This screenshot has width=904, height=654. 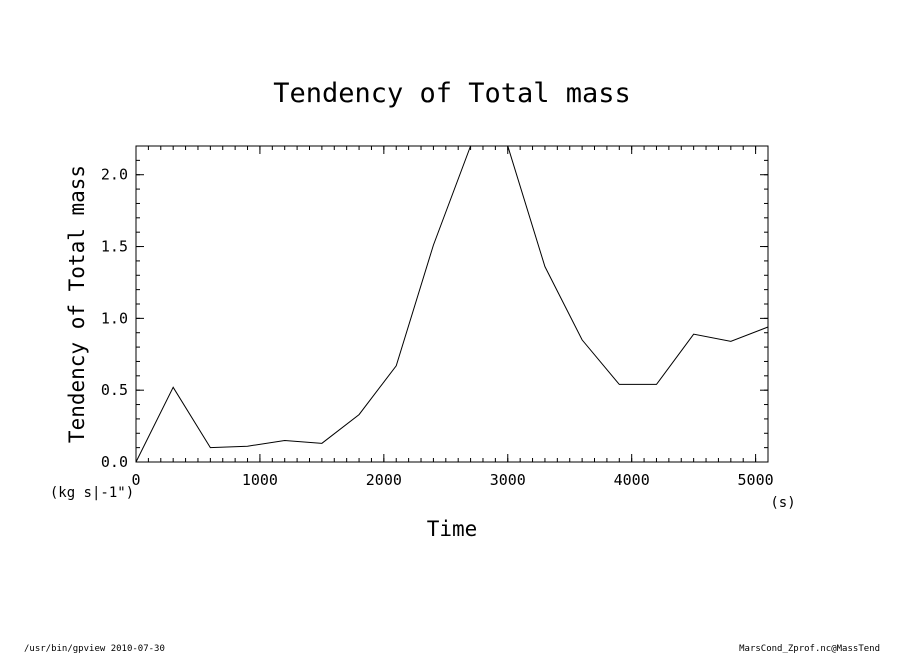 What do you see at coordinates (632, 480) in the screenshot?
I see `x-tick-label: 4000` at bounding box center [632, 480].